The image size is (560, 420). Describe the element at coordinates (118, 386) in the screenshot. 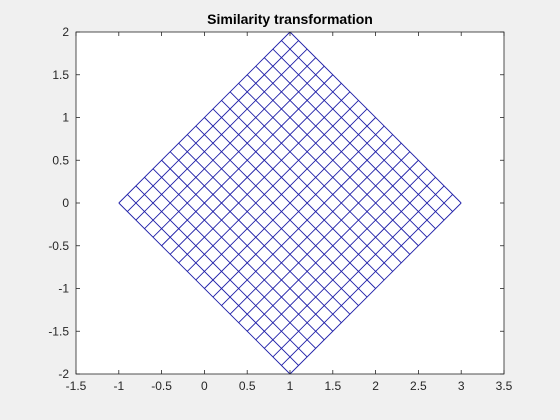

I see `x-tick-label: -1` at that location.